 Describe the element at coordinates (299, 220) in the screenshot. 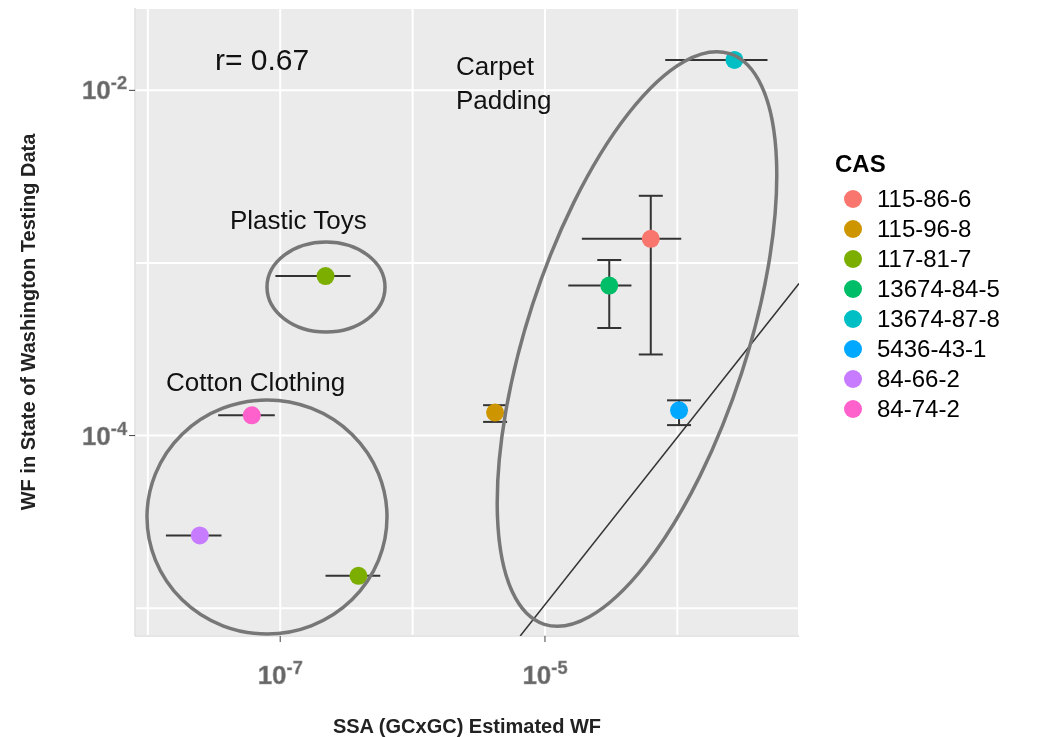

I see `annotation: Plastic Toys` at that location.